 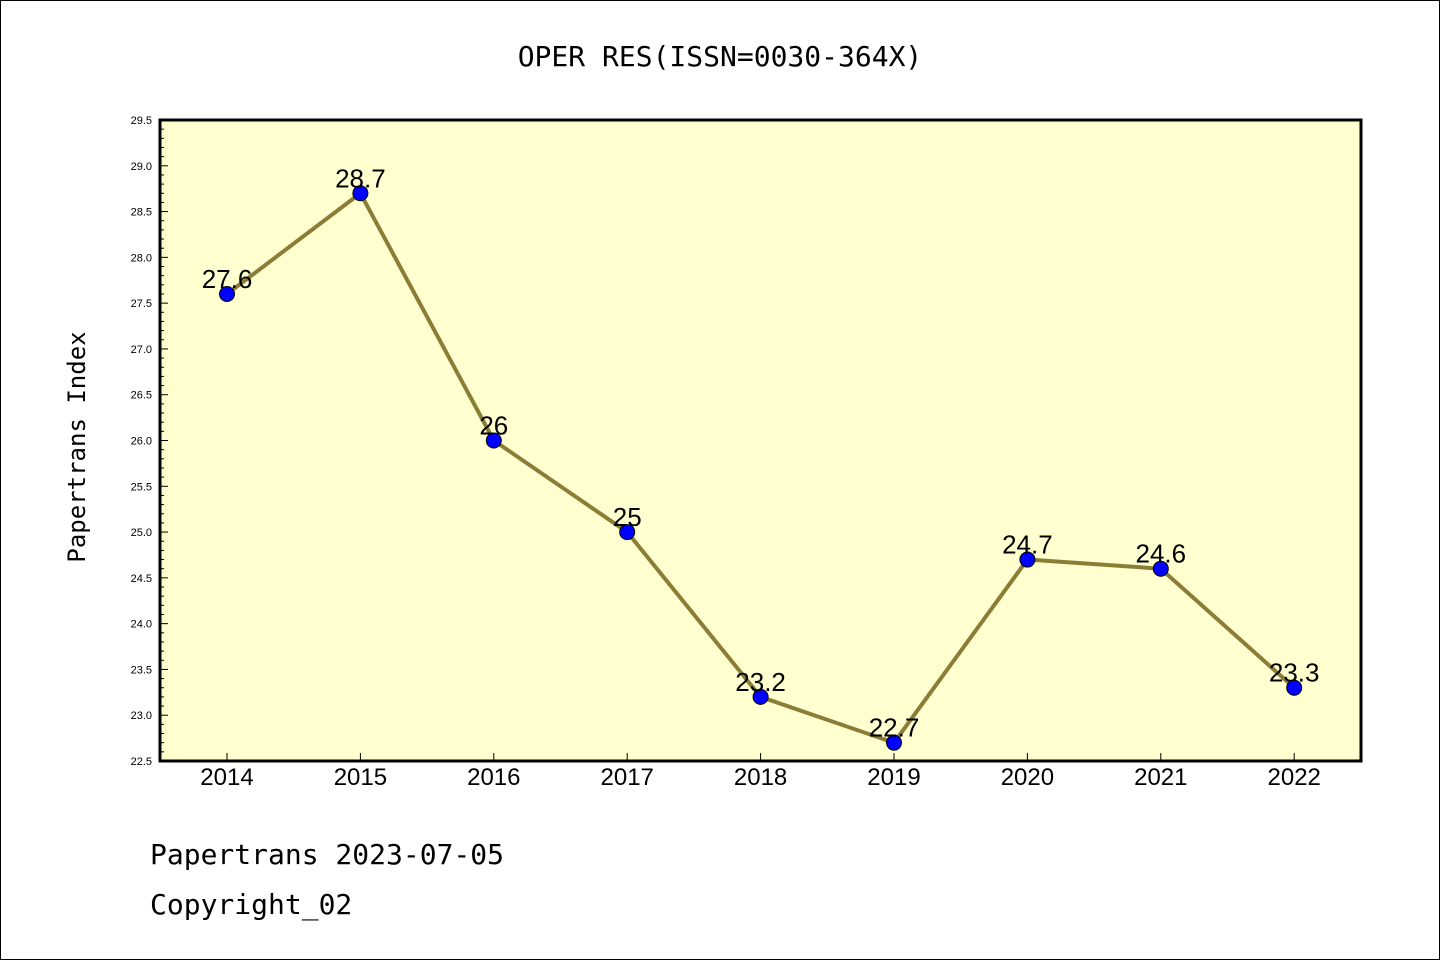 I want to click on x-tick-label: 2016, so click(x=493, y=777).